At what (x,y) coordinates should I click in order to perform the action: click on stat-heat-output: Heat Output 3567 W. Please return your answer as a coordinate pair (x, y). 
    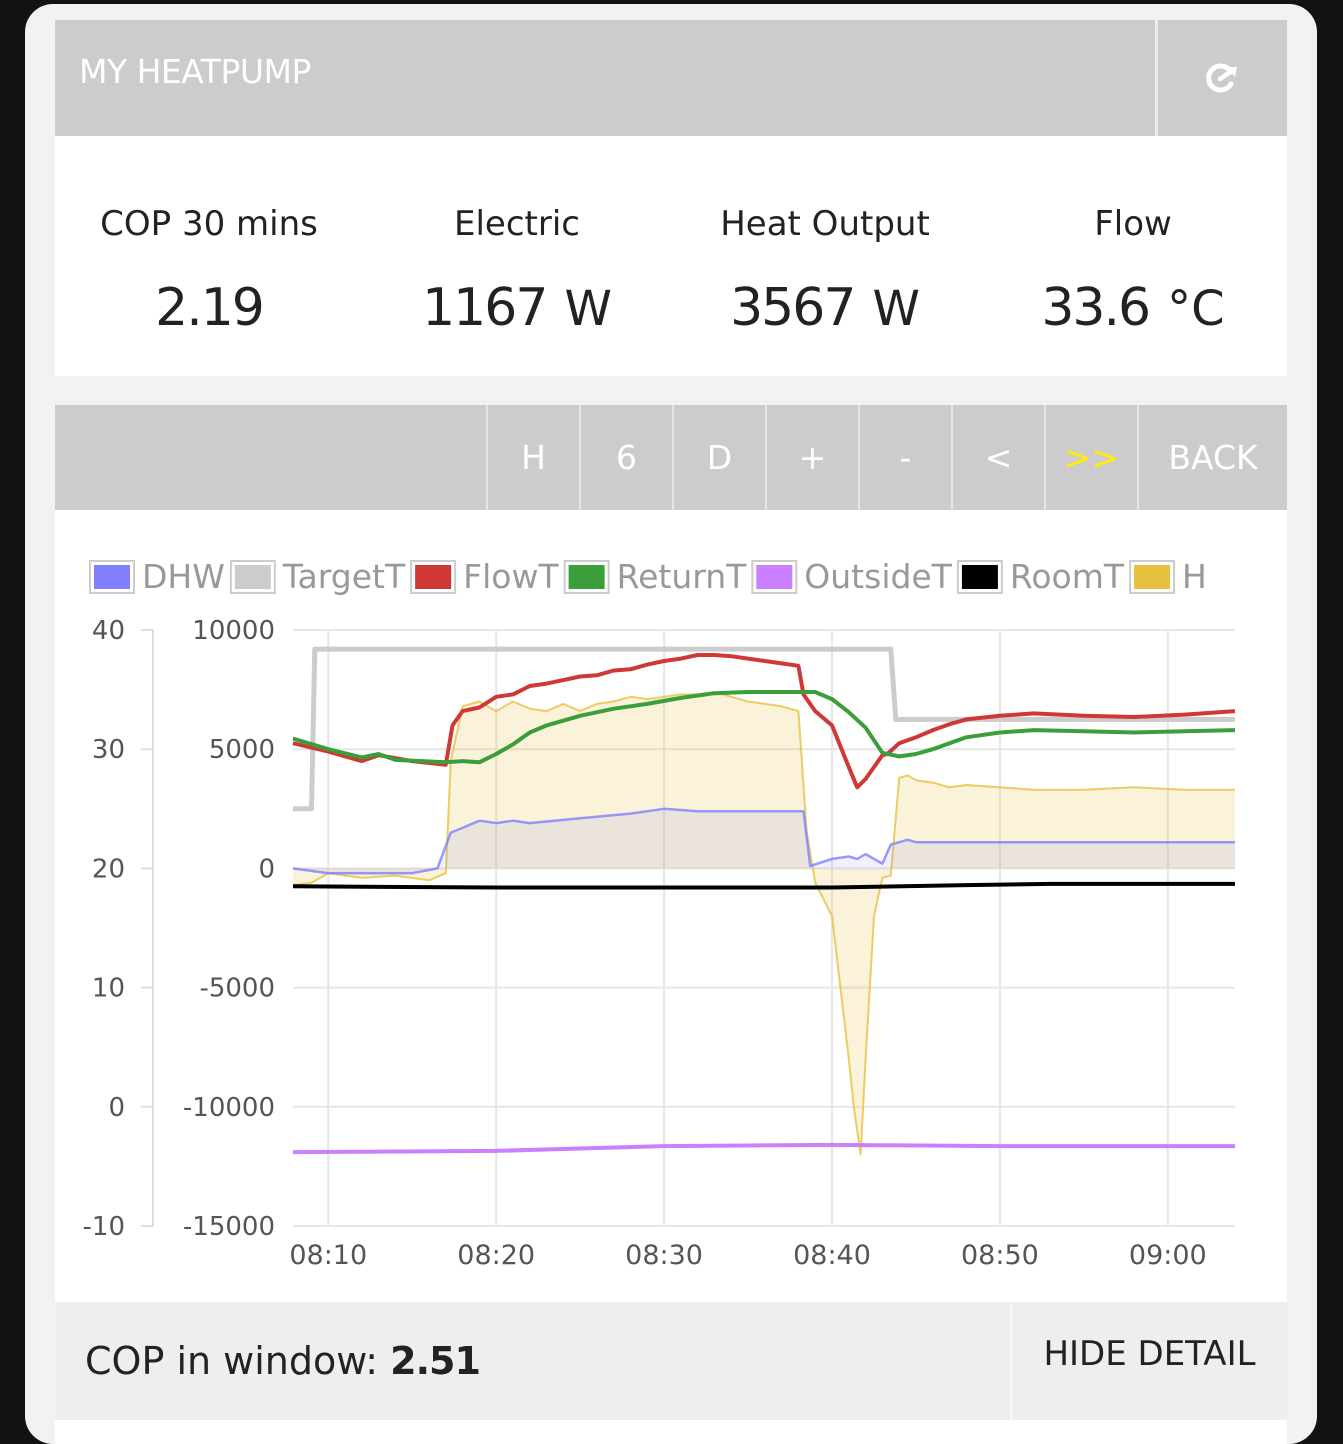
    Looking at the image, I should click on (825, 237).